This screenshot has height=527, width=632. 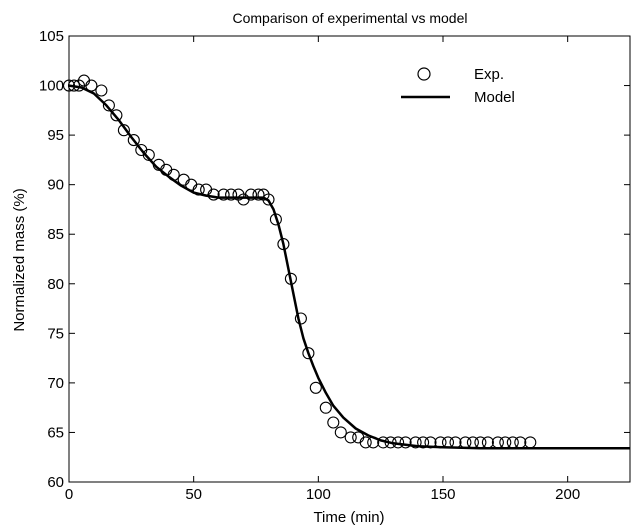 What do you see at coordinates (489, 74) in the screenshot?
I see `legend-exp-label: Exp.` at bounding box center [489, 74].